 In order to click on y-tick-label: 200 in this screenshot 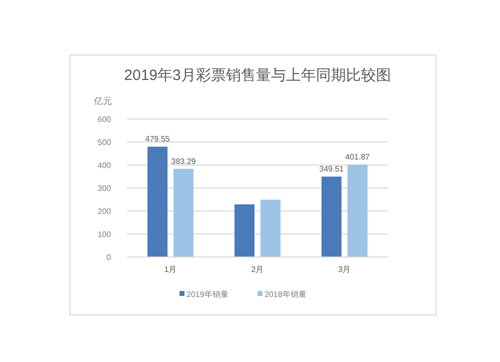, I will do `click(105, 211)`.